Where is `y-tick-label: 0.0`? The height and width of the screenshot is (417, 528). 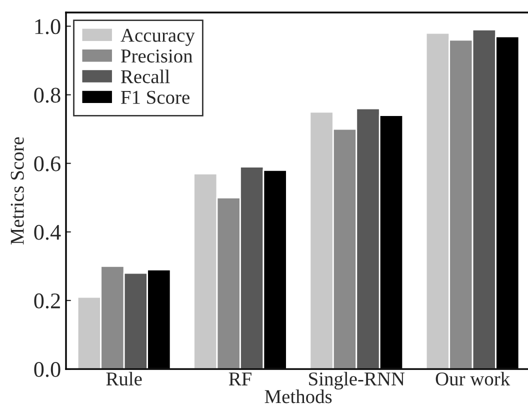
y-tick-label: 0.0 is located at coordinates (47, 370).